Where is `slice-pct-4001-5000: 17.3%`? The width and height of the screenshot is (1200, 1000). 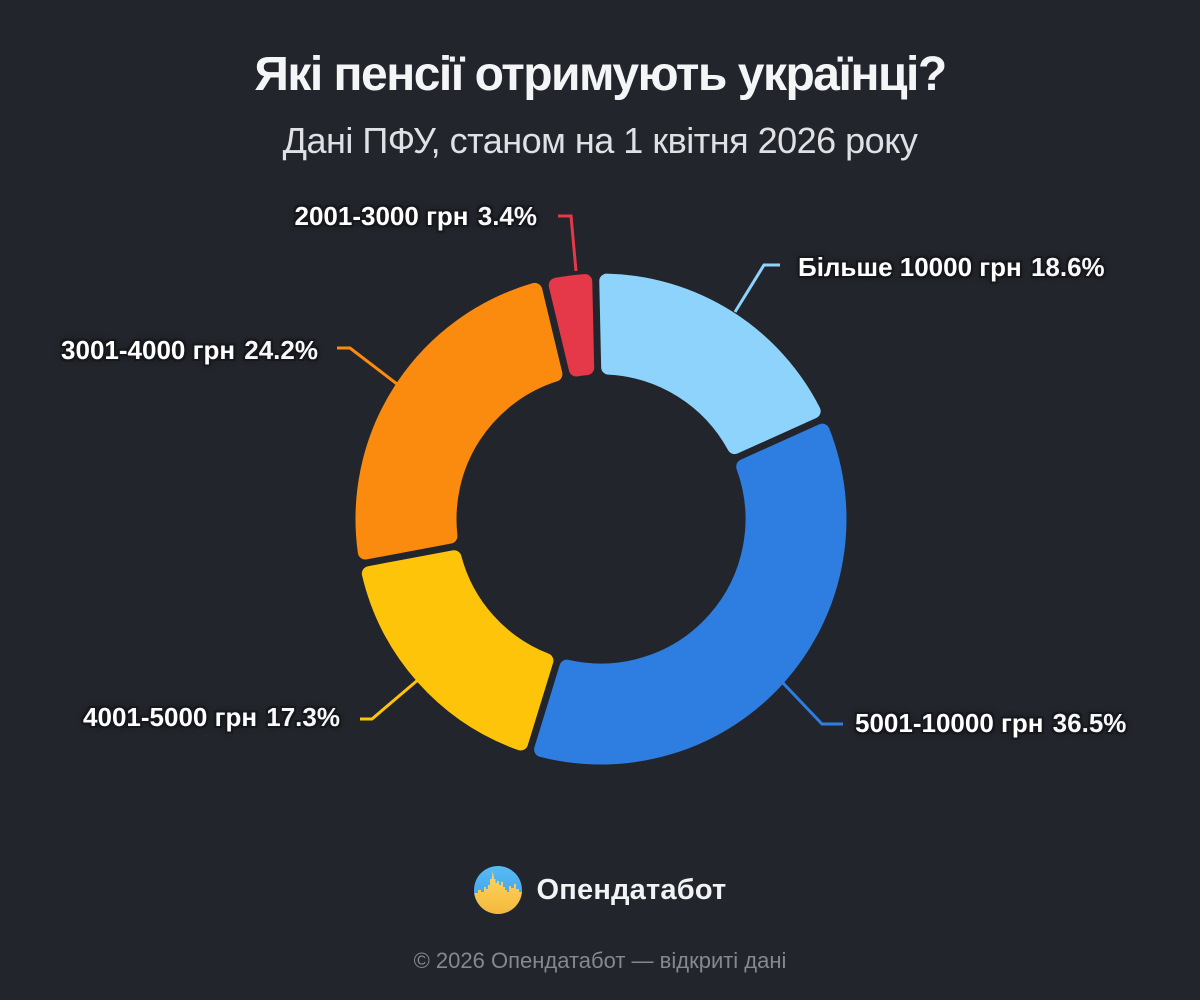
slice-pct-4001-5000: 17.3% is located at coordinates (303, 717).